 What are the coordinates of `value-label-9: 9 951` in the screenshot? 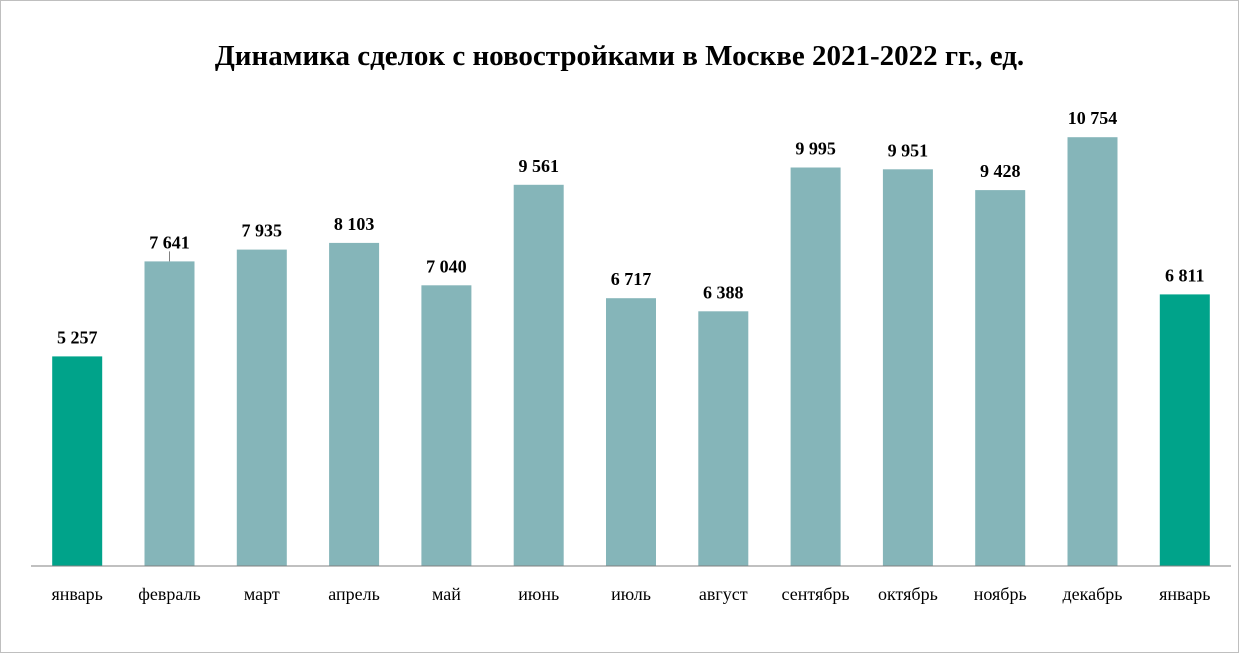 It's located at (908, 150).